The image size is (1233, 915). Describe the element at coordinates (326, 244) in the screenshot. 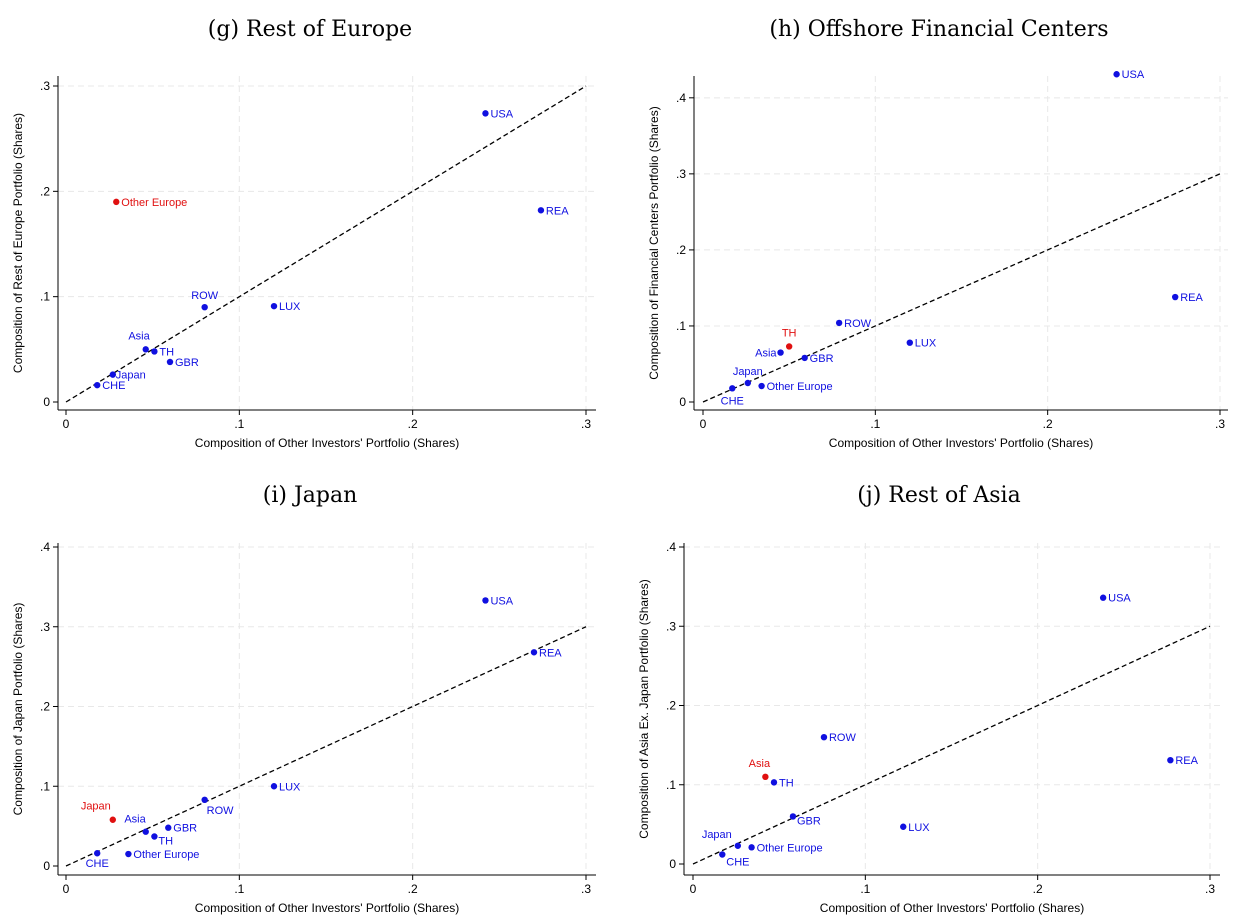

I see `reference-line-45deg` at that location.